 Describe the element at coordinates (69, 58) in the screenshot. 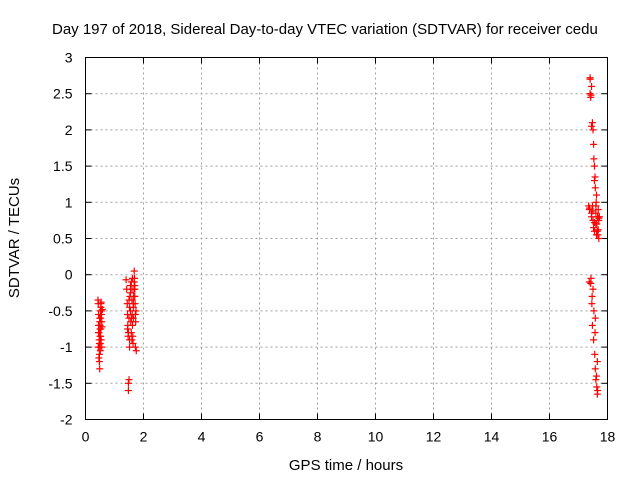

I see `y-tick-label: 3` at that location.